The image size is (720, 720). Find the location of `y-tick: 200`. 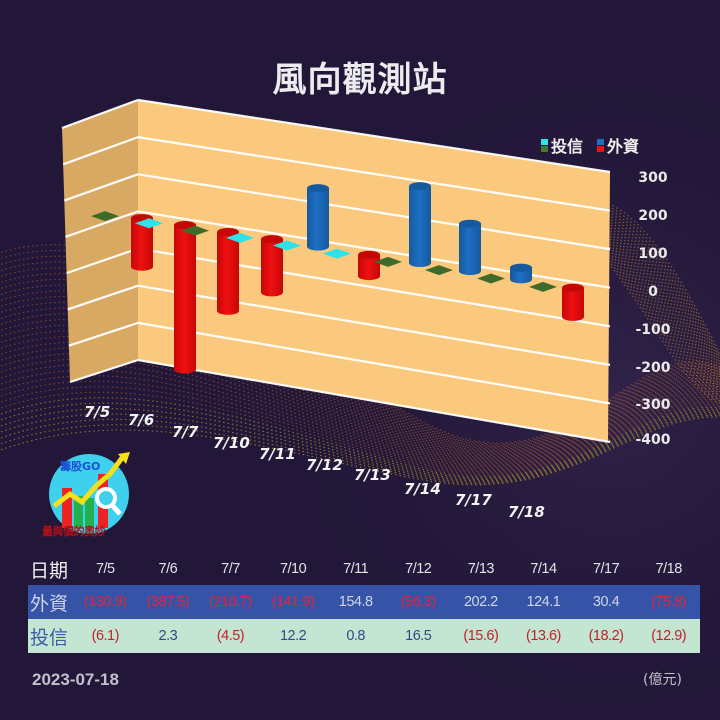

y-tick: 200 is located at coordinates (653, 216).